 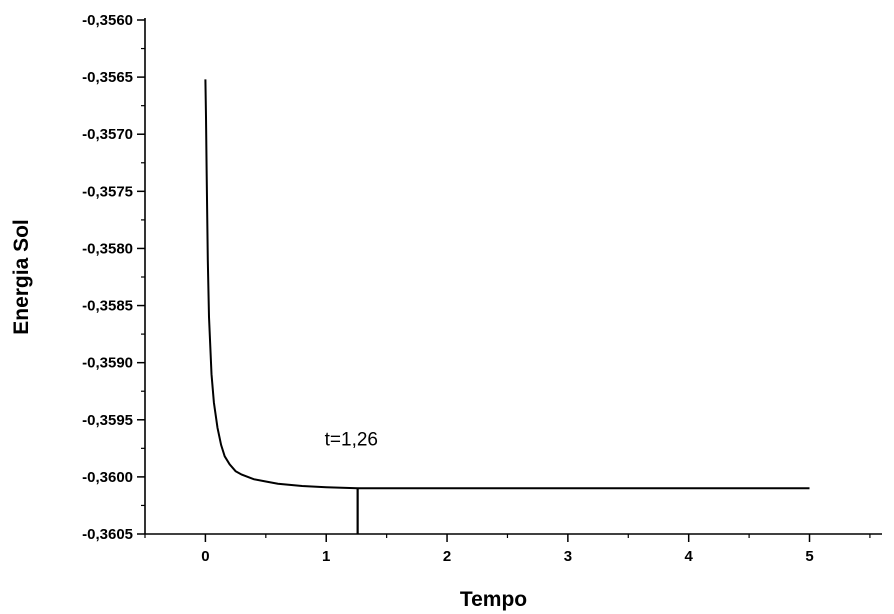 I want to click on y-axis-title: Energia Sol, so click(x=21, y=277).